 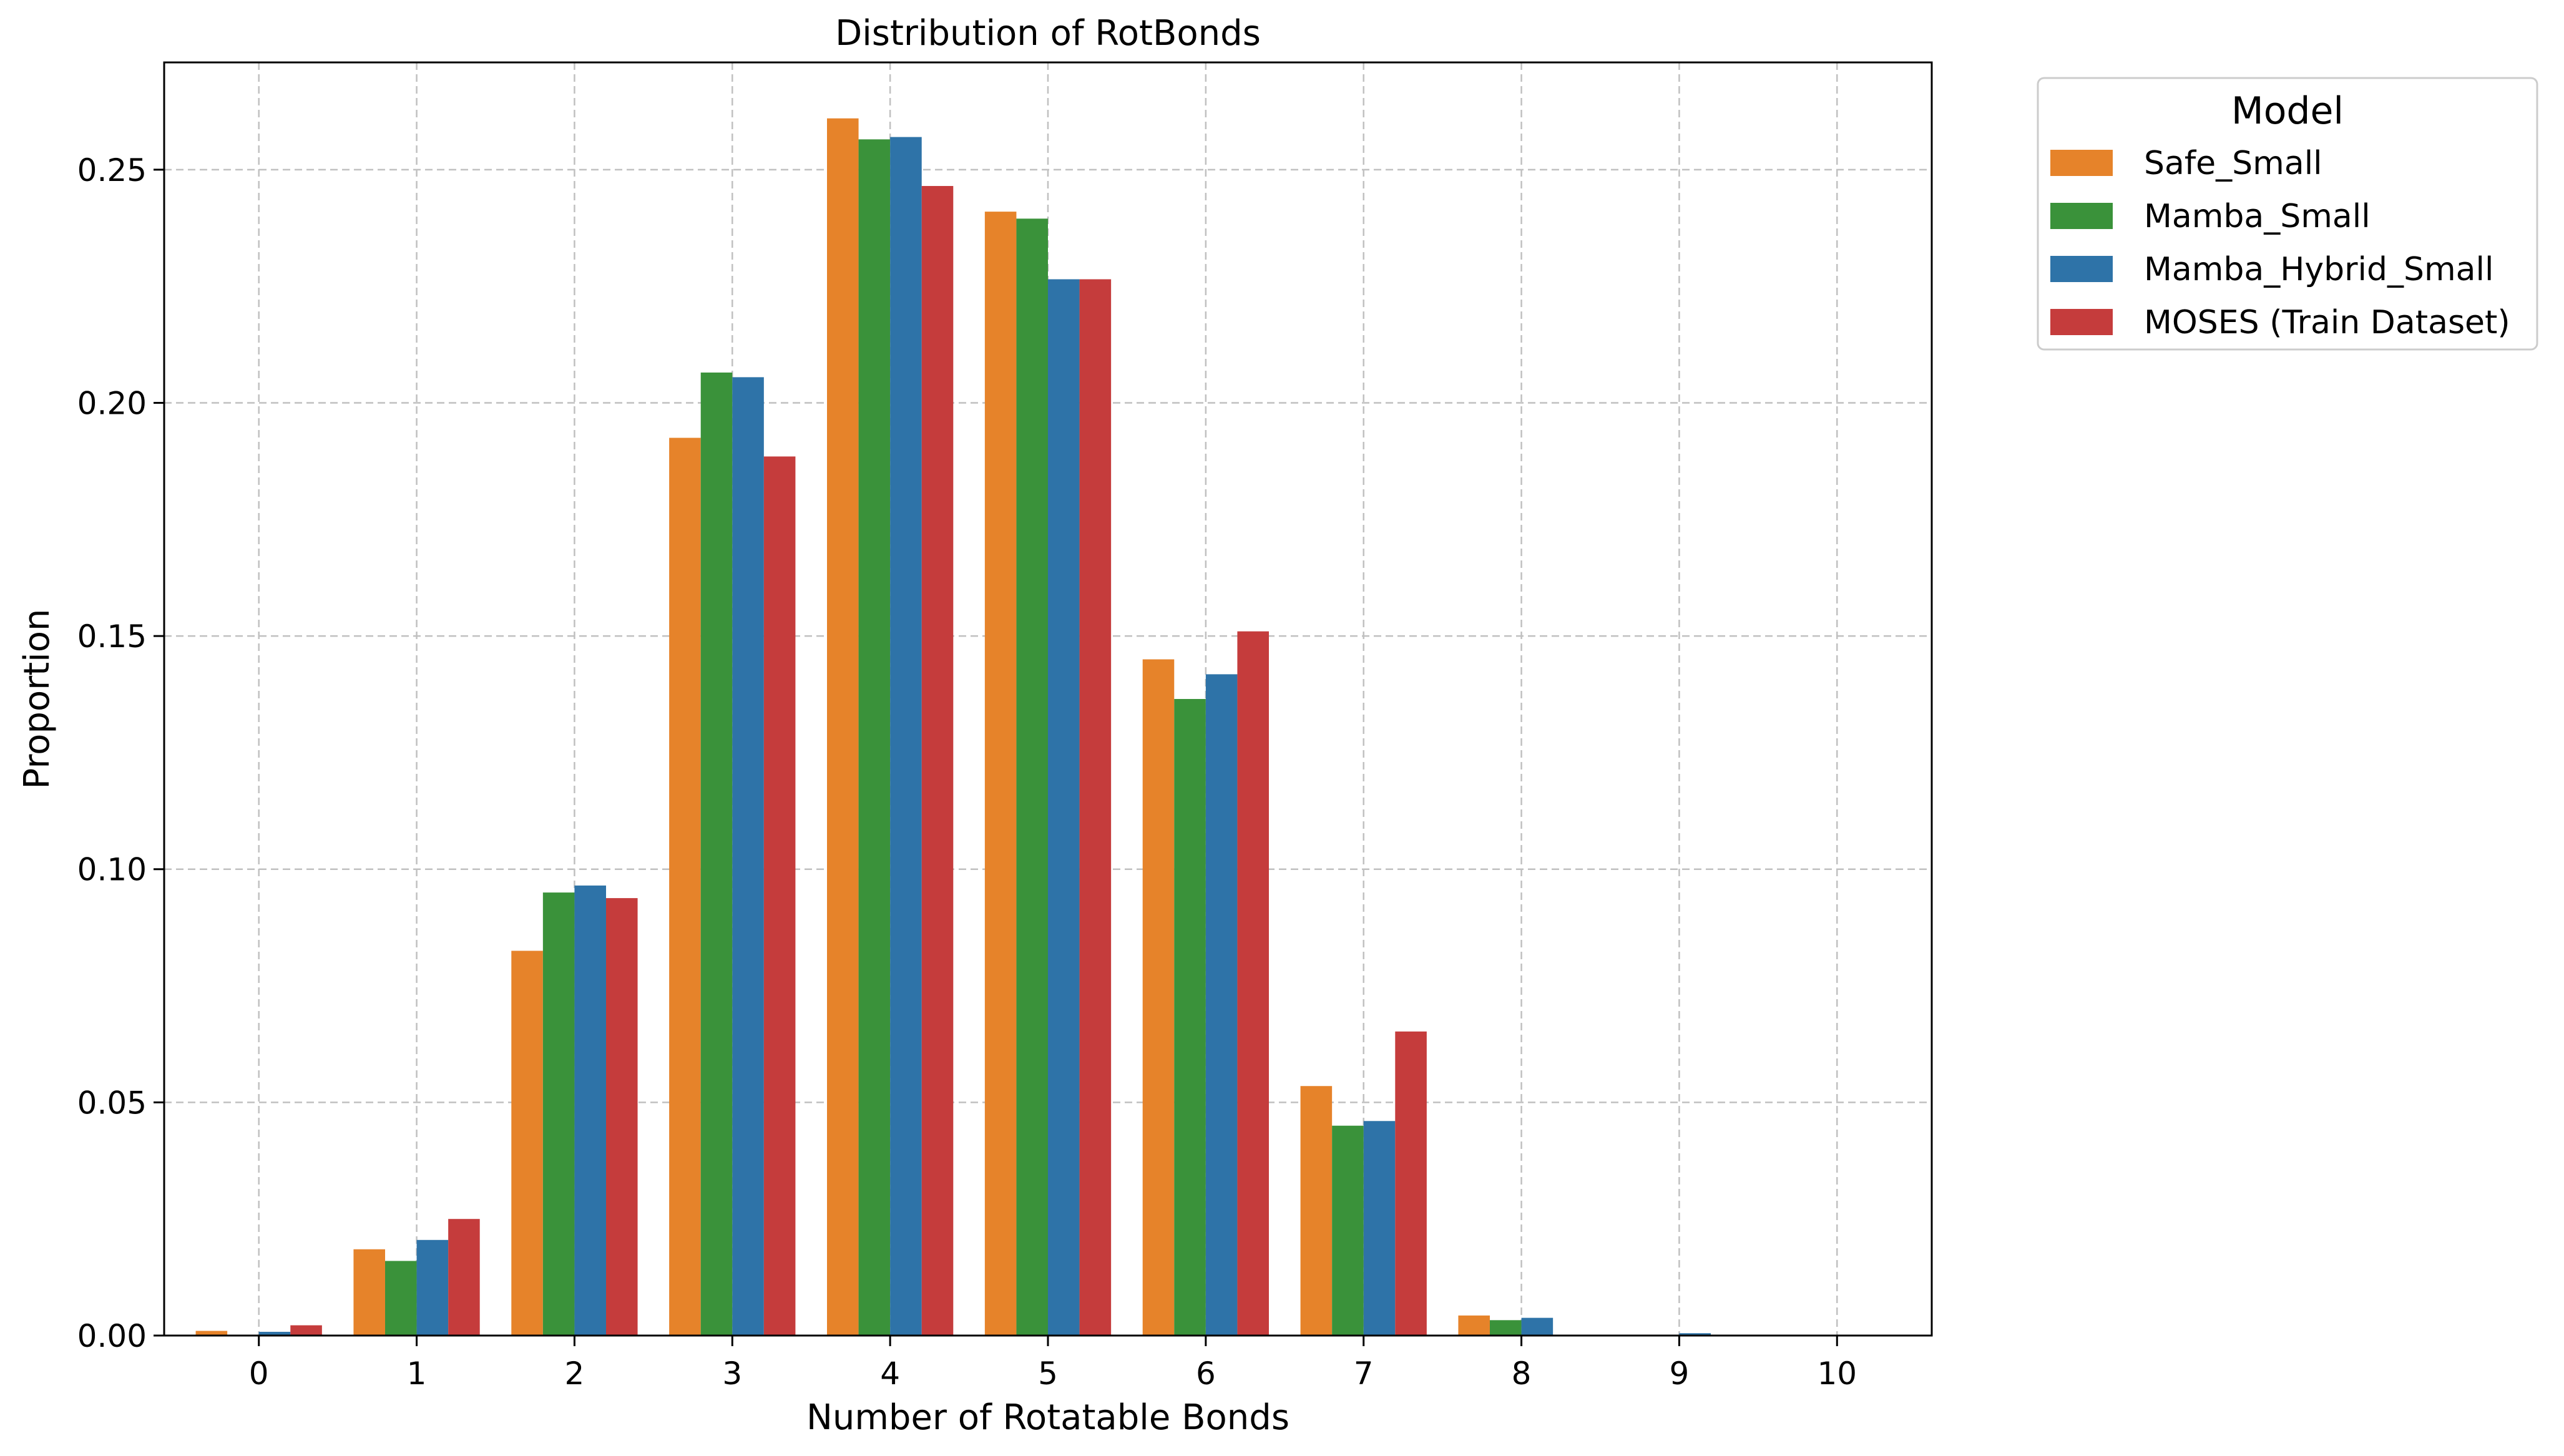 I want to click on x-tick-label: 1, so click(x=417, y=1374).